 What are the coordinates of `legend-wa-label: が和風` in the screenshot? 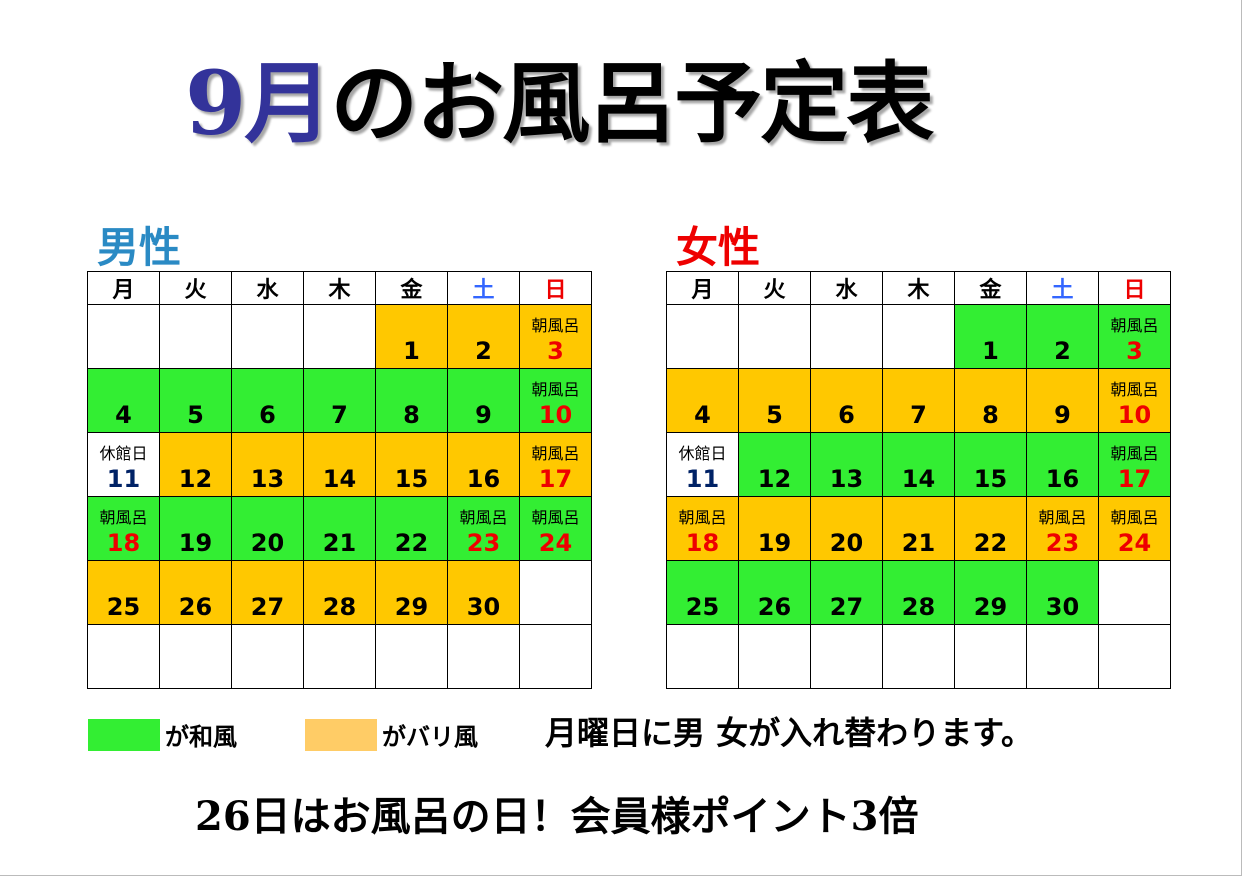 It's located at (201, 737).